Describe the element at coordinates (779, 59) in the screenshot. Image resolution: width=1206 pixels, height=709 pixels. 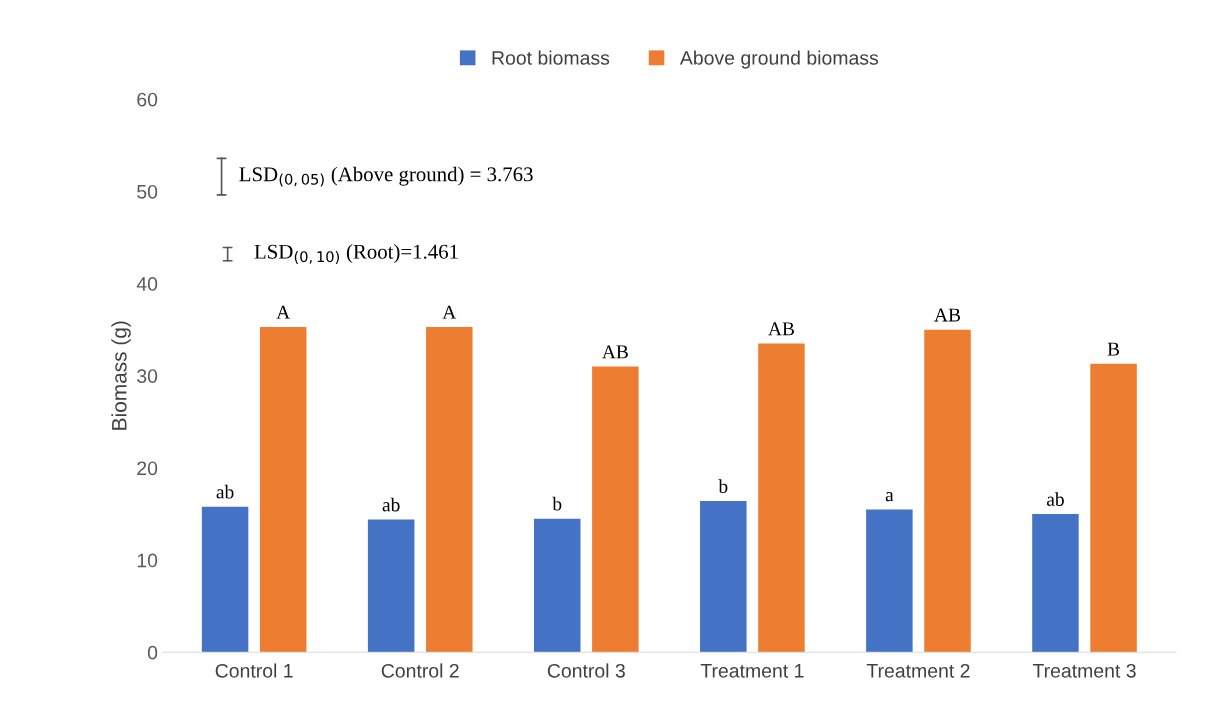
I see `legend-label: Above ground biomass` at that location.